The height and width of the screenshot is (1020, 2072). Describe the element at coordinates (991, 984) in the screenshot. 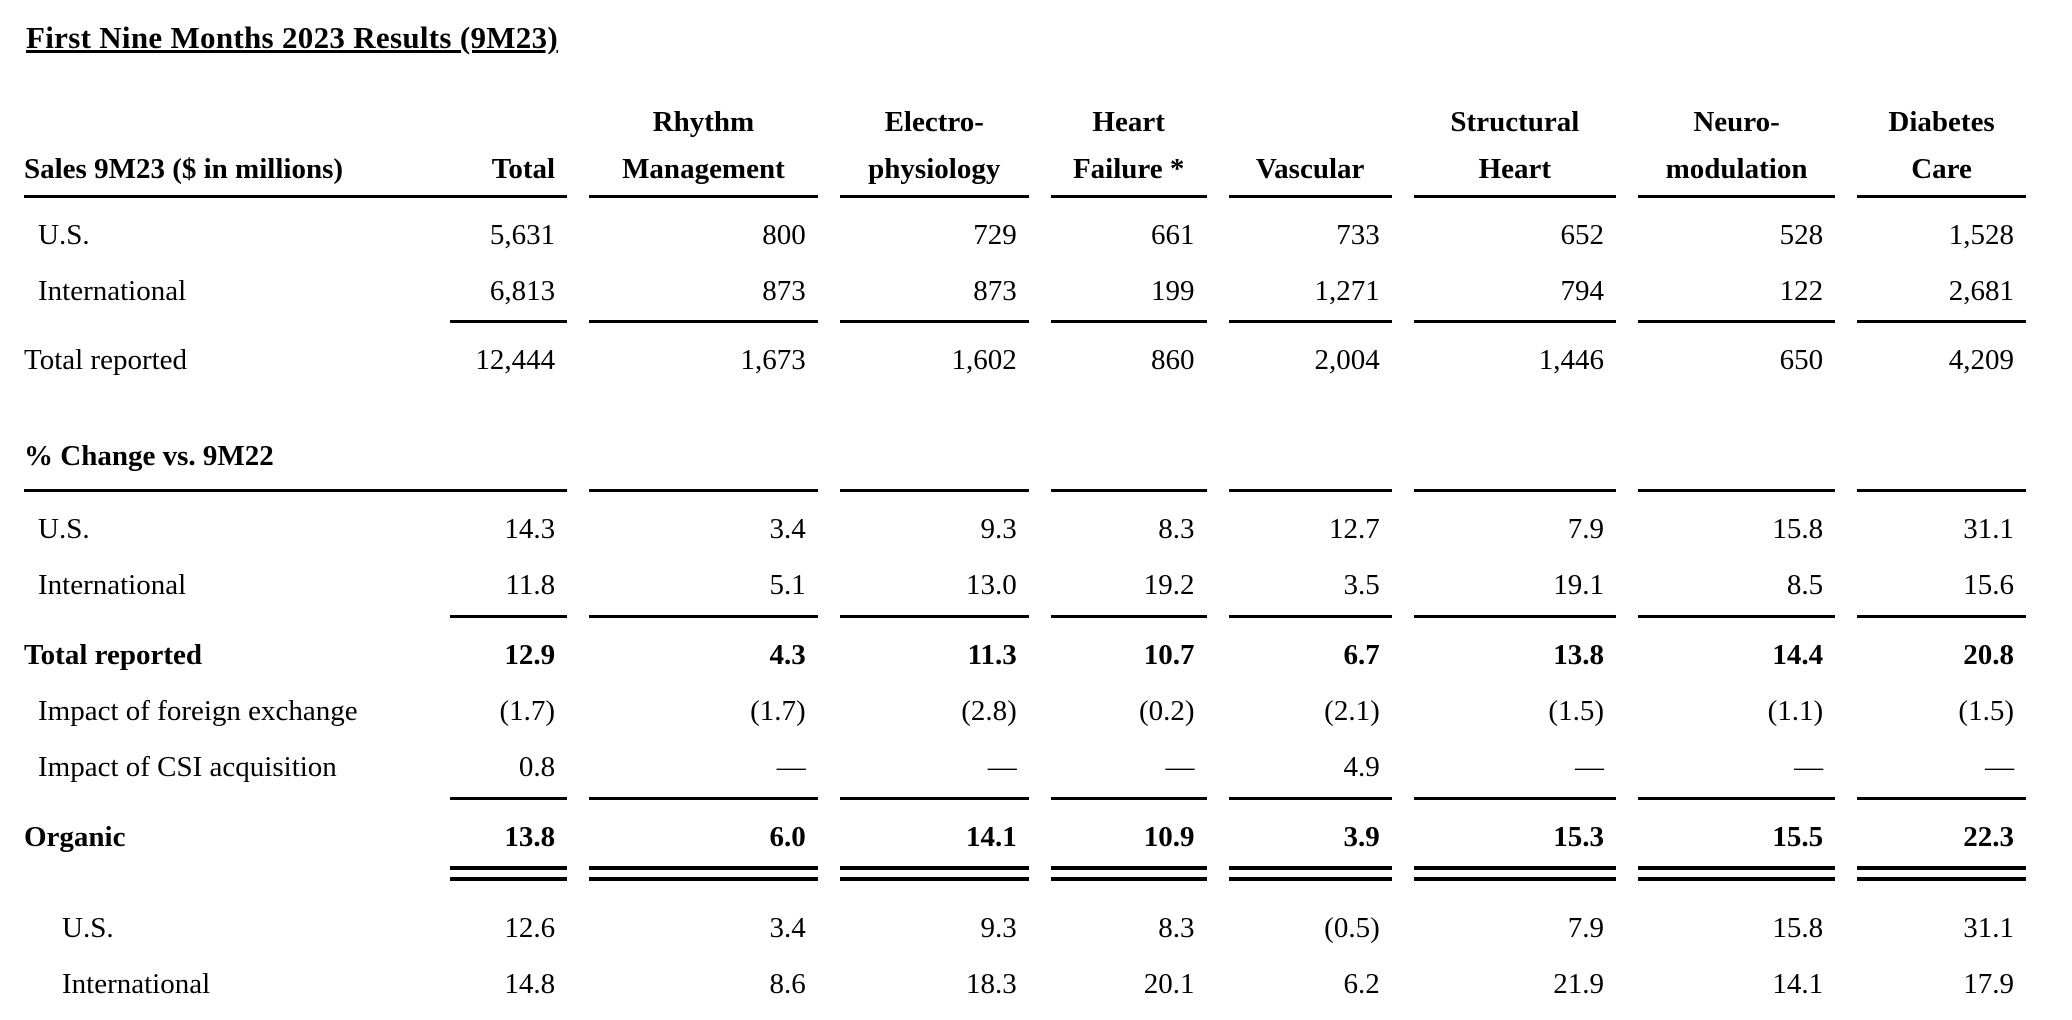

I see `value-cell: 18.3` at that location.